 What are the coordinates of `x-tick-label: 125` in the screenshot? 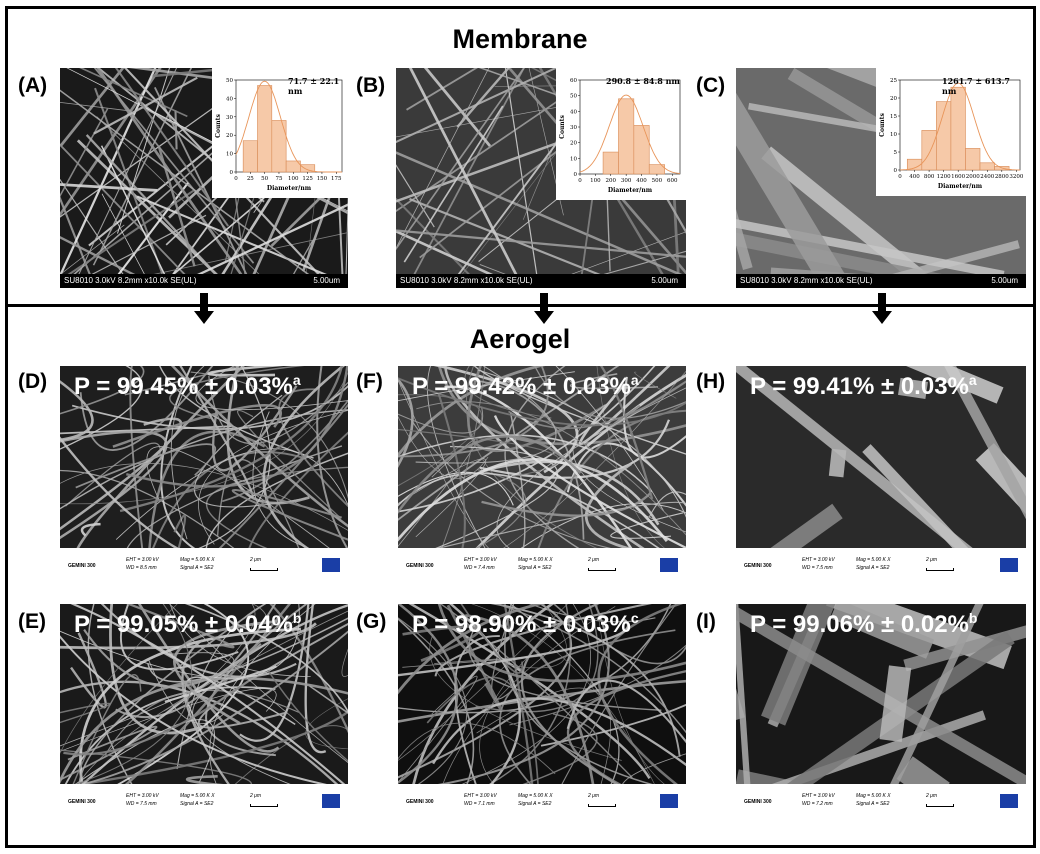 It's located at (307, 179).